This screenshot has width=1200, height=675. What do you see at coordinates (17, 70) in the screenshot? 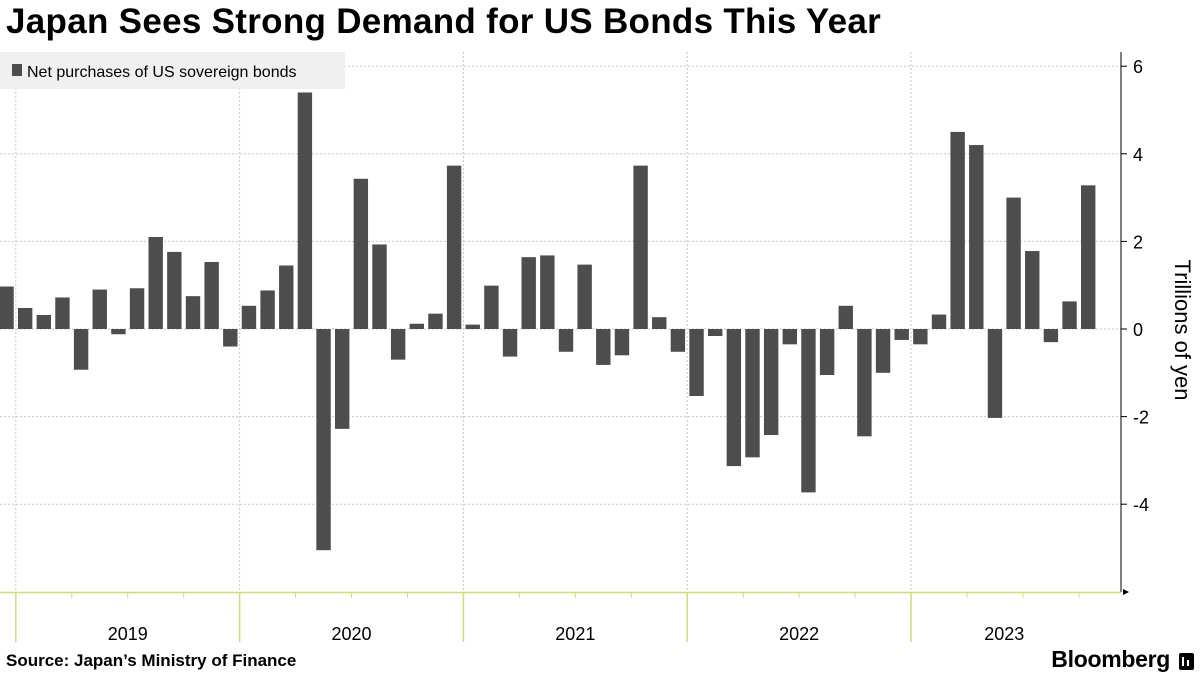
I see `legend-swatch` at bounding box center [17, 70].